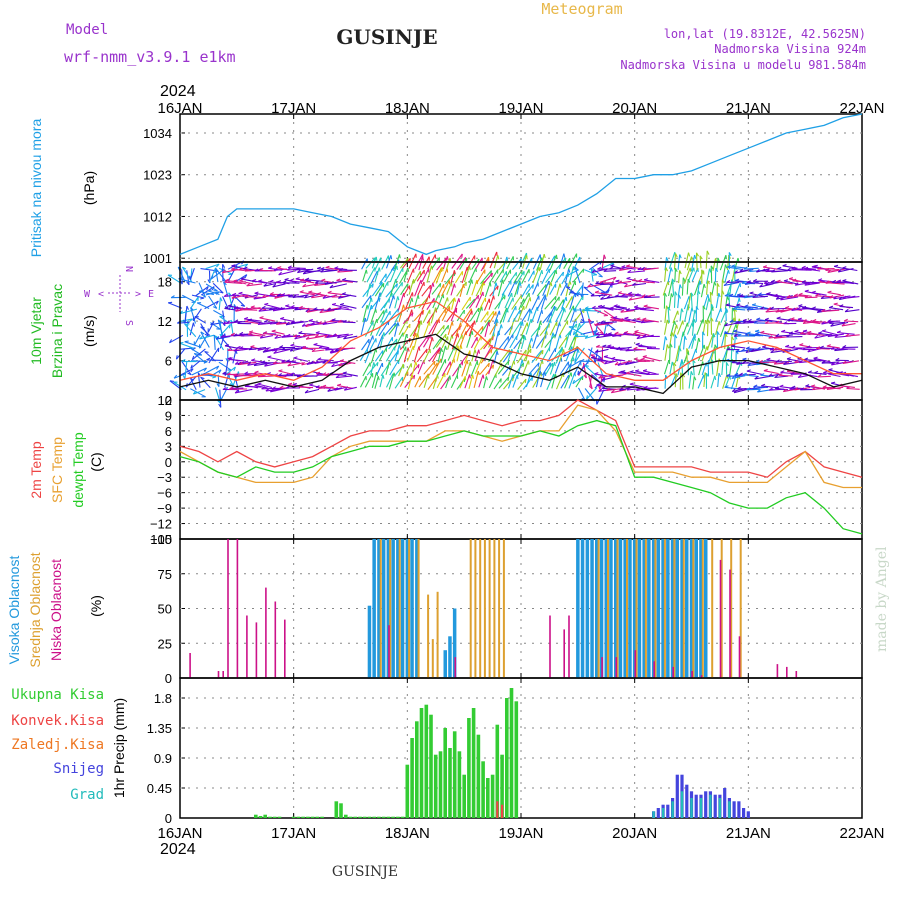  I want to click on wind-title-2: Brzina i Pravac, so click(57, 331).